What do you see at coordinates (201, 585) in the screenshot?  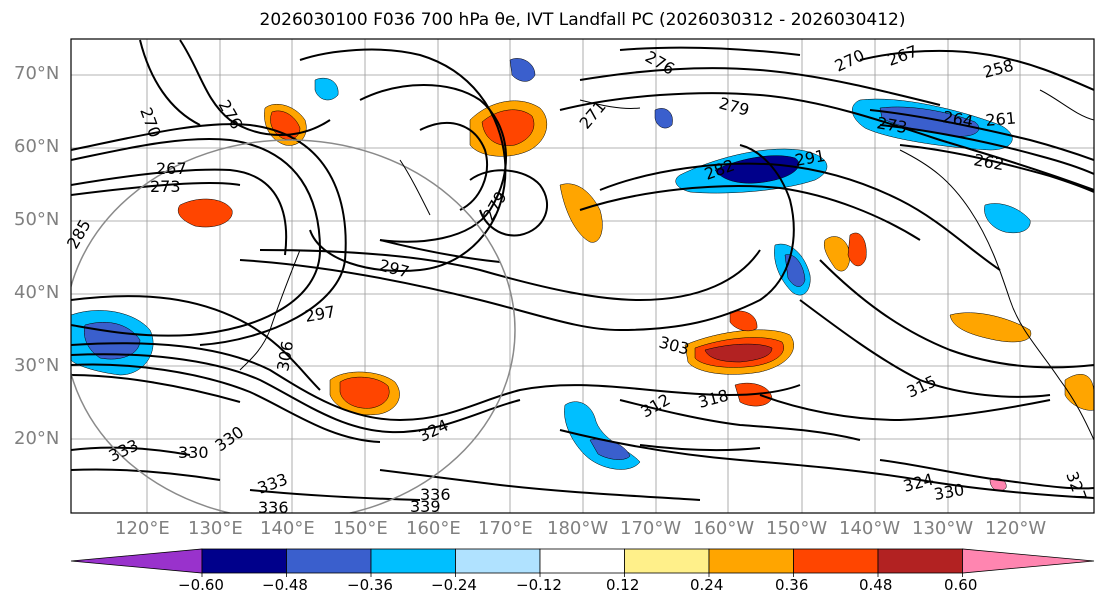 I see `colorbar-tick-label: −0.60` at bounding box center [201, 585].